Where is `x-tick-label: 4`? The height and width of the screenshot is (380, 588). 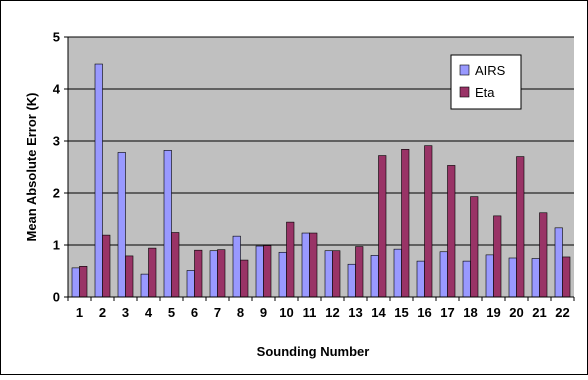
x-tick-label: 4 is located at coordinates (149, 312).